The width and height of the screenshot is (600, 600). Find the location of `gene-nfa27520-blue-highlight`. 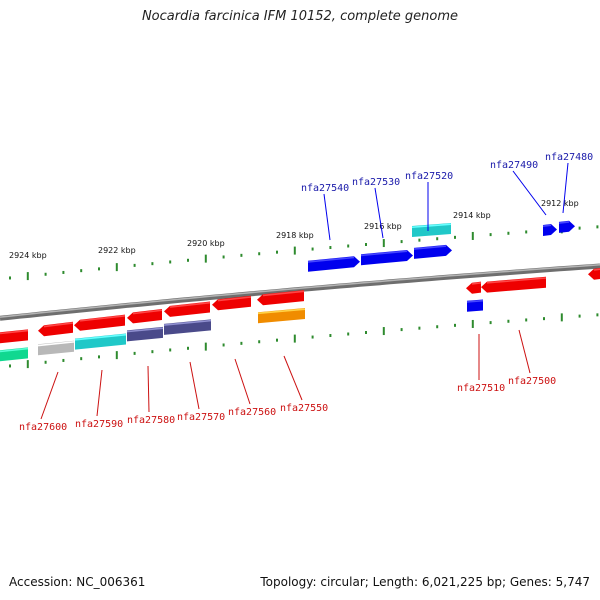

gene-nfa27520-blue-highlight is located at coordinates (430, 247).